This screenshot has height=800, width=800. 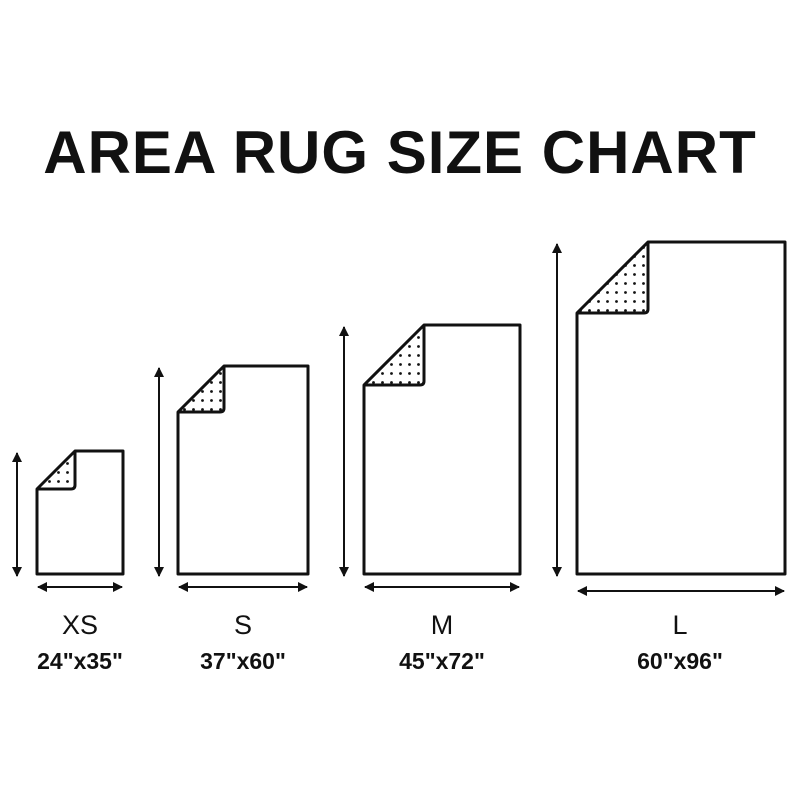 I want to click on size-dimensions: 60"x96", so click(x=680, y=661).